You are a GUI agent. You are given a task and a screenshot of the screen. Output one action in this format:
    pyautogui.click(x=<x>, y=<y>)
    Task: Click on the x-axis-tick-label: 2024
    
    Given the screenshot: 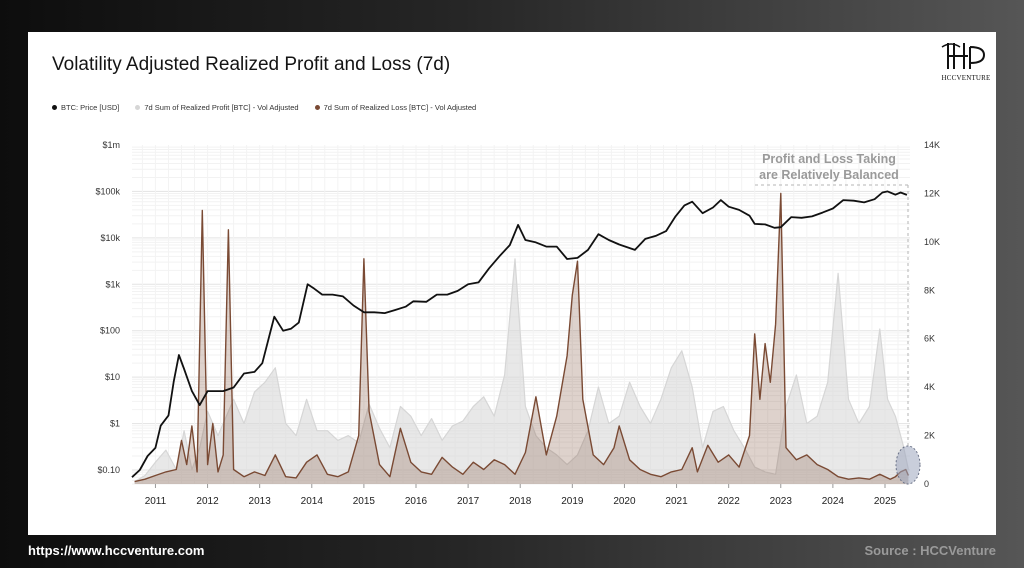 What is the action you would take?
    pyautogui.click(x=833, y=501)
    